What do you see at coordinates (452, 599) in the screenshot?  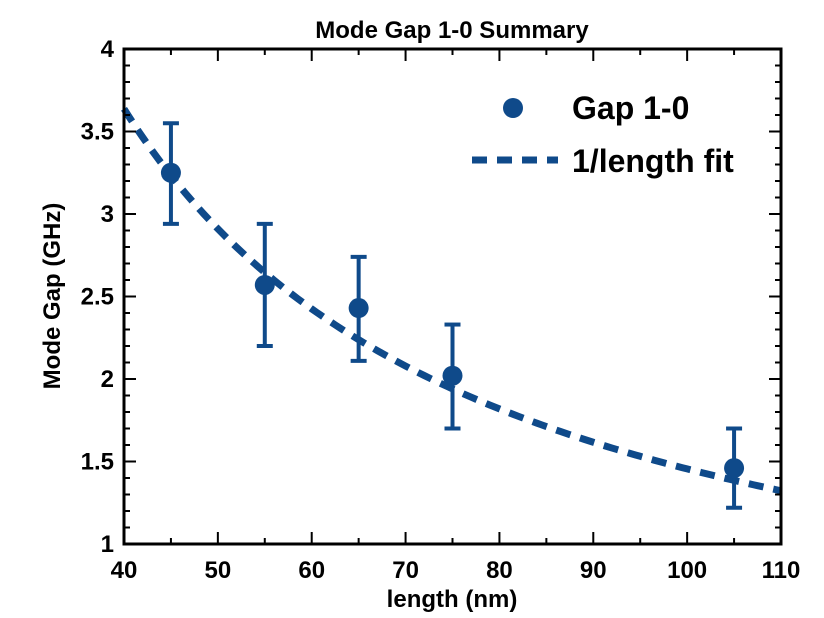 I see `x-axis-label: length (nm)` at bounding box center [452, 599].